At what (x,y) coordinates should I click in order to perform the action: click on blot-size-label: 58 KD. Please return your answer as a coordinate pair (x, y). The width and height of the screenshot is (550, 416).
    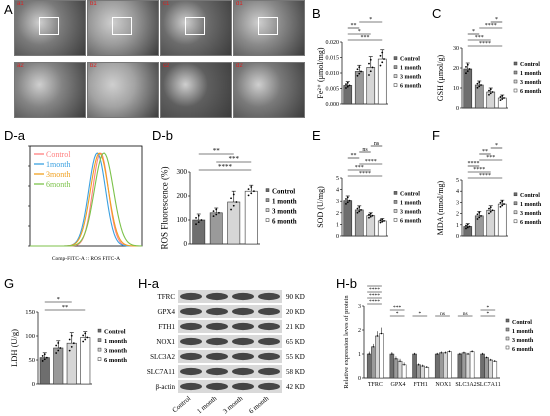
    Looking at the image, I should click on (295, 372).